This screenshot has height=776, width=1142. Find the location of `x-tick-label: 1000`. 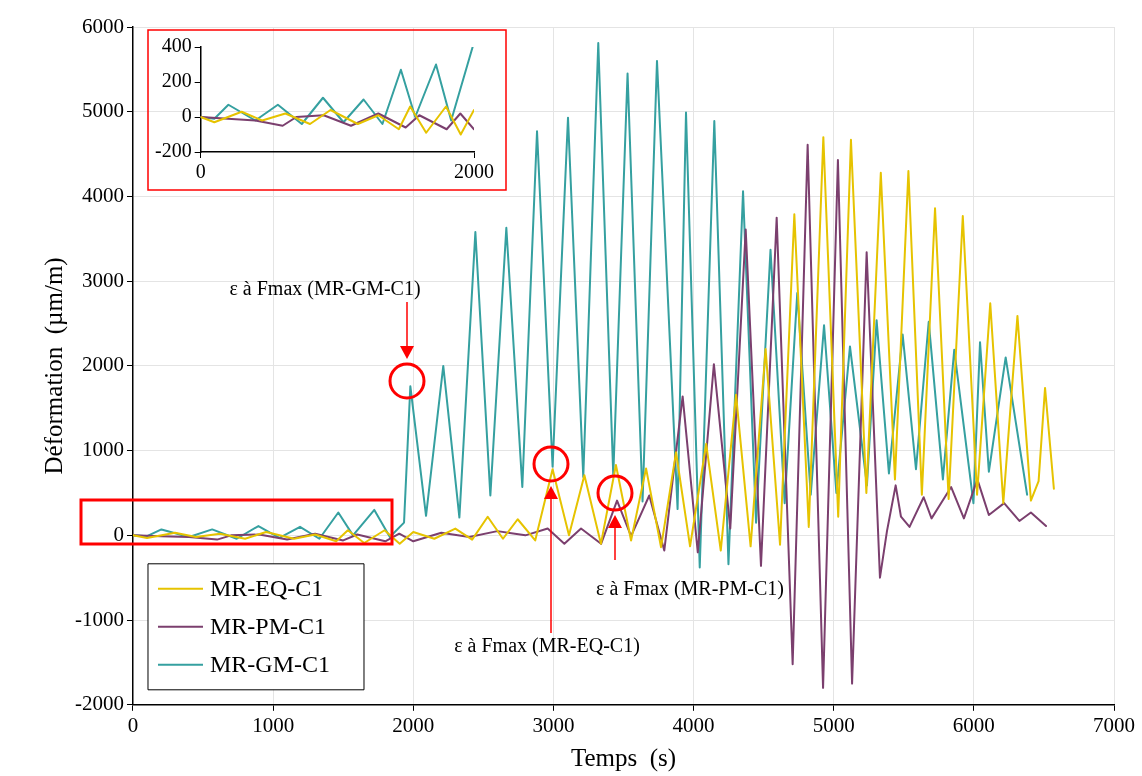

x-tick-label: 1000 is located at coordinates (273, 724).